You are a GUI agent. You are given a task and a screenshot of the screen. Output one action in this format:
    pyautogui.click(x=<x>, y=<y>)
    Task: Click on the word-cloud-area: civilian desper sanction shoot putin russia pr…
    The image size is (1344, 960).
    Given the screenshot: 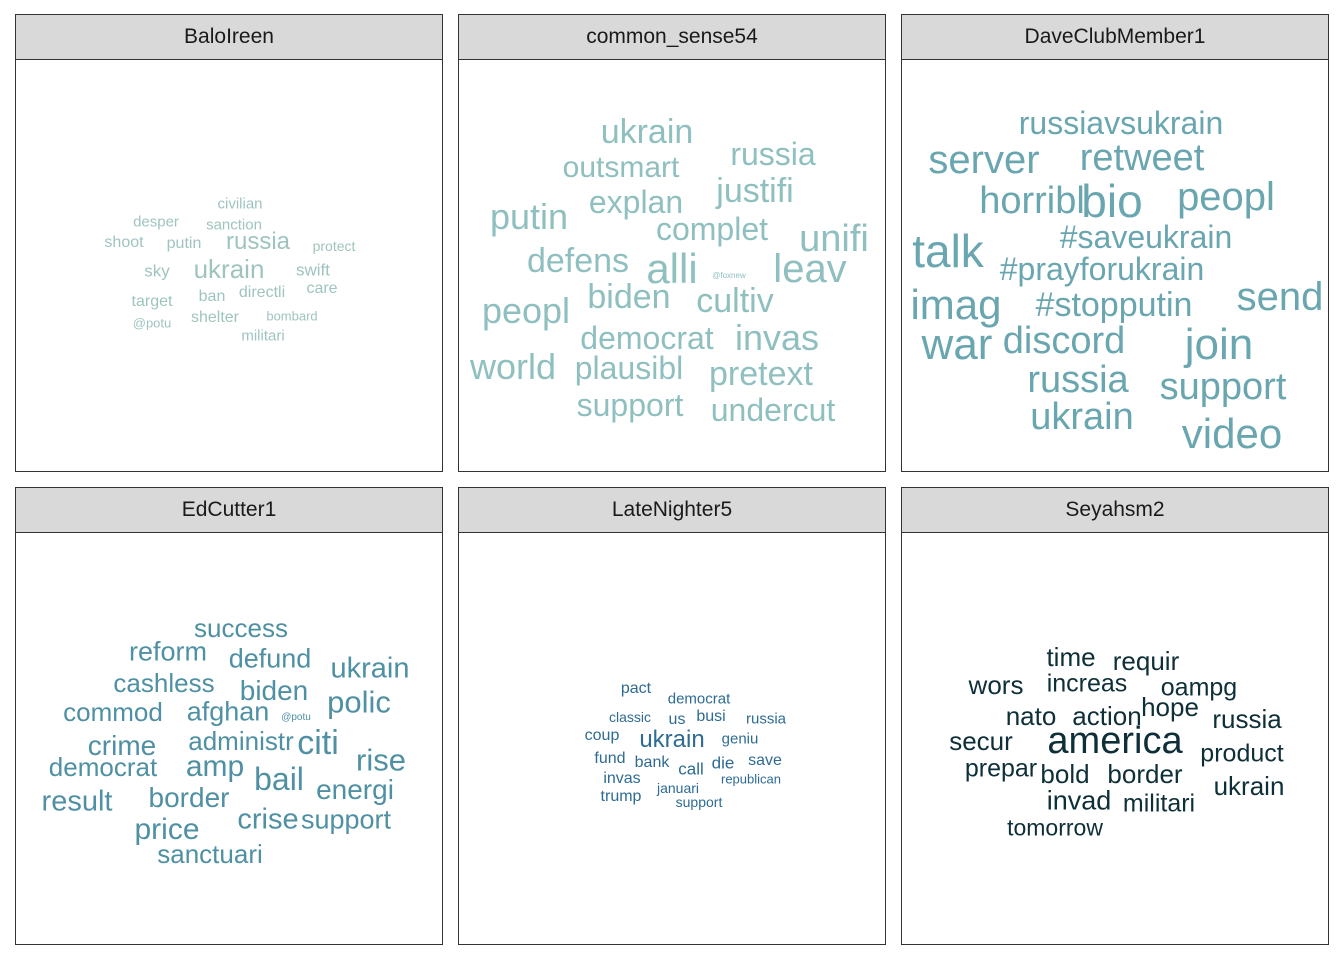 What is the action you would take?
    pyautogui.click(x=229, y=265)
    